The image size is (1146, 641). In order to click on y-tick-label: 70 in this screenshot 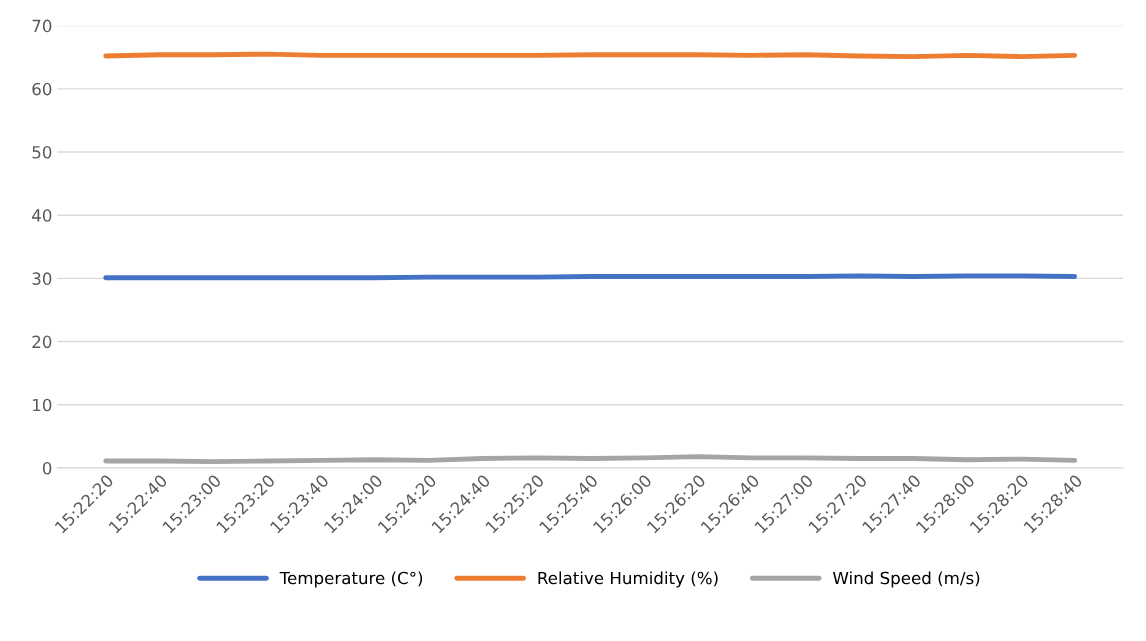, I will do `click(42, 26)`.